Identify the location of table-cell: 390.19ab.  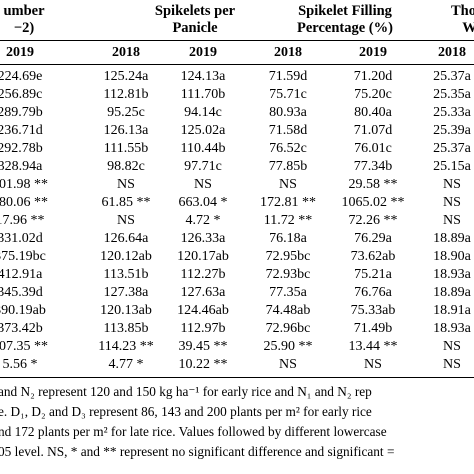
(23, 310).